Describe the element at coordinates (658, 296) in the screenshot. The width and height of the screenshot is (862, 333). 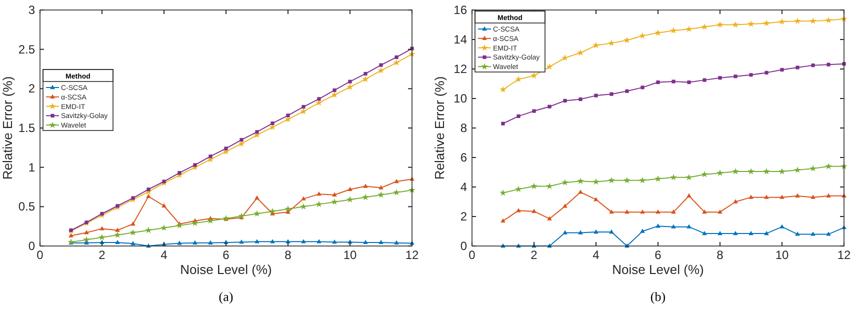
I see `text: (b)` at that location.